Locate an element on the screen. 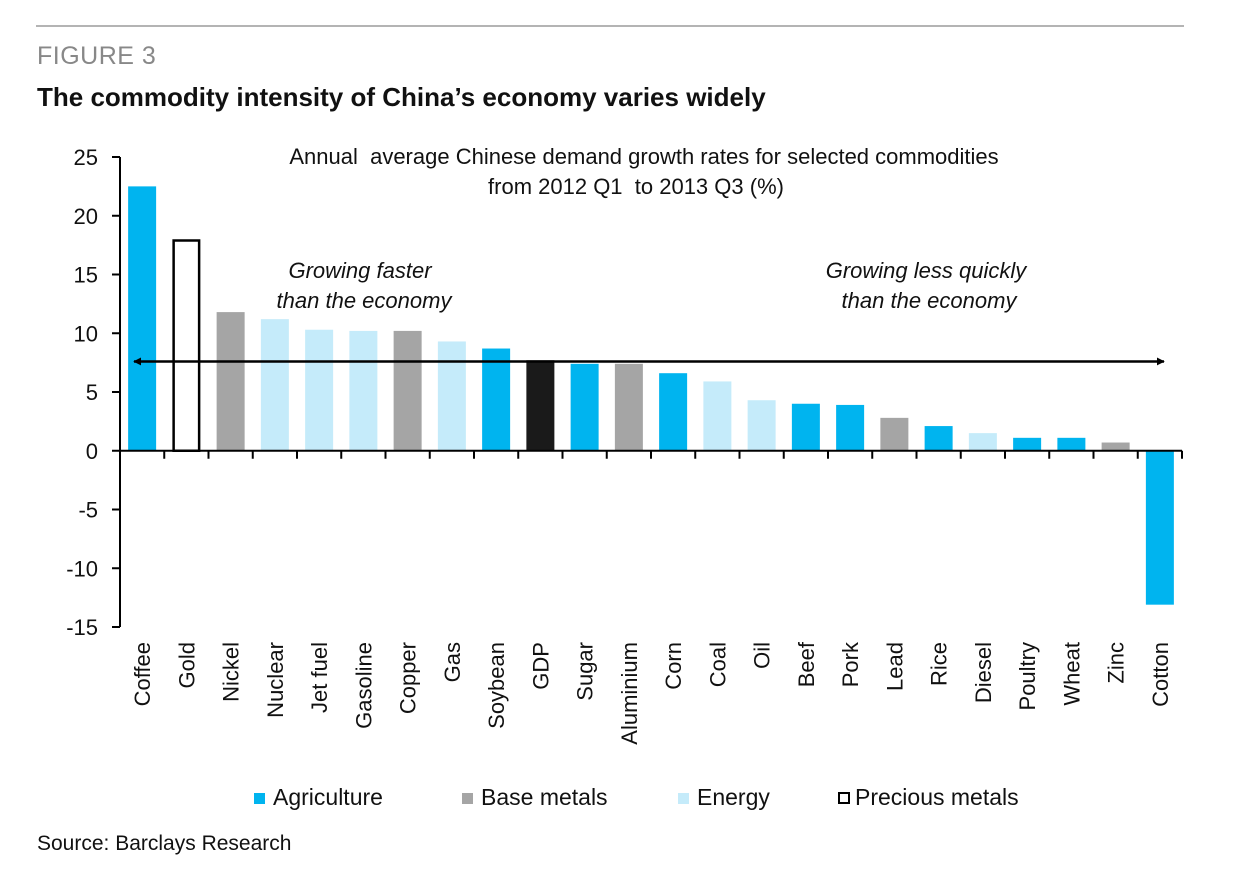 This screenshot has height=880, width=1246. top-rule is located at coordinates (610, 26).